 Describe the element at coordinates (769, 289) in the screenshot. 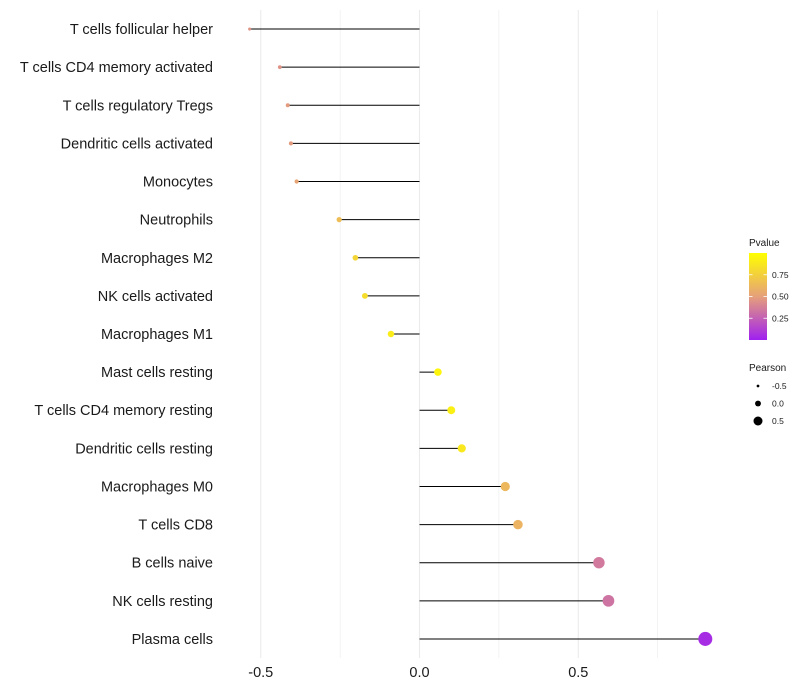

I see `pvalue-legend: Pvalue 0.75 0.50 0.25` at that location.